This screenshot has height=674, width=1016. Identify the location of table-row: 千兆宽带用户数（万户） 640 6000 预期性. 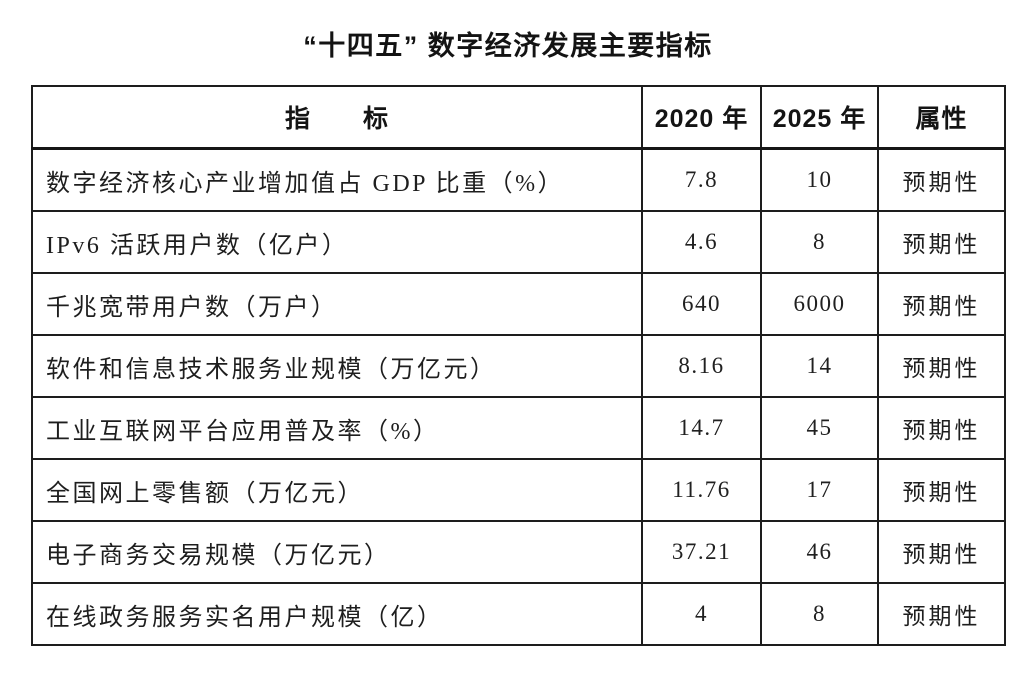
(518, 304).